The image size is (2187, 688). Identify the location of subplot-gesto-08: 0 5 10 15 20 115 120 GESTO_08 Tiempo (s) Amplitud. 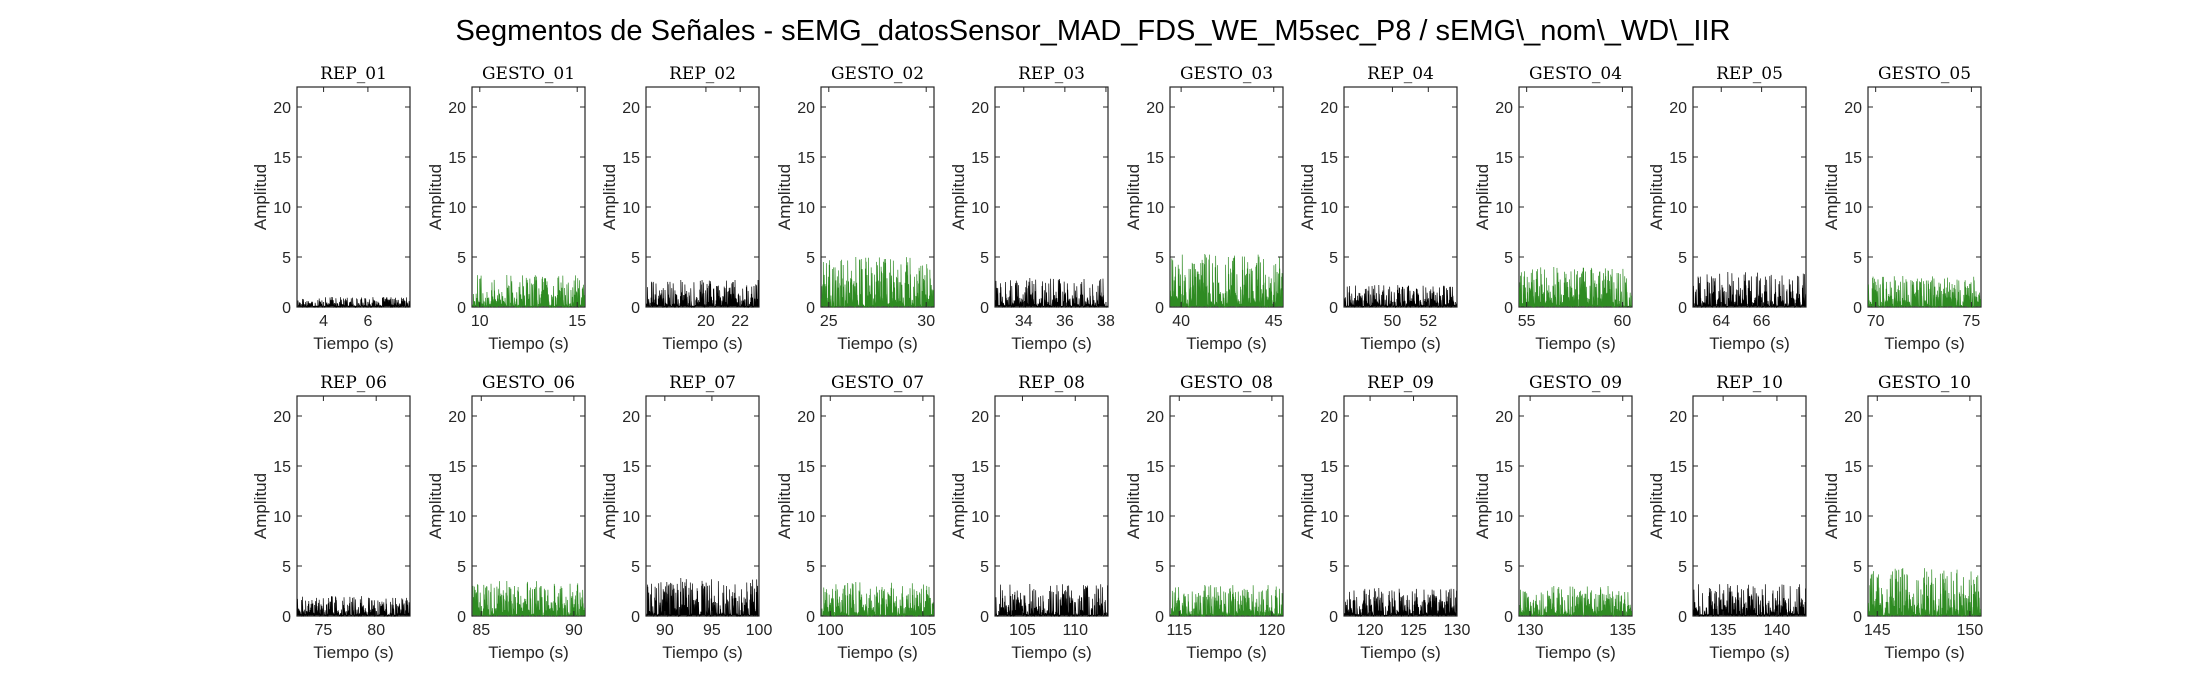
(1204, 517).